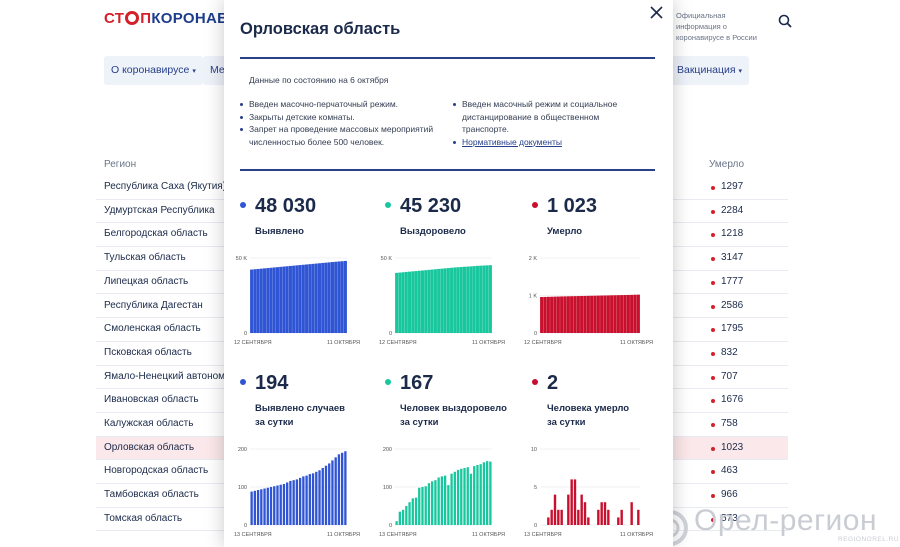  Describe the element at coordinates (120, 164) in the screenshot. I see `column-header-region: Регион` at that location.